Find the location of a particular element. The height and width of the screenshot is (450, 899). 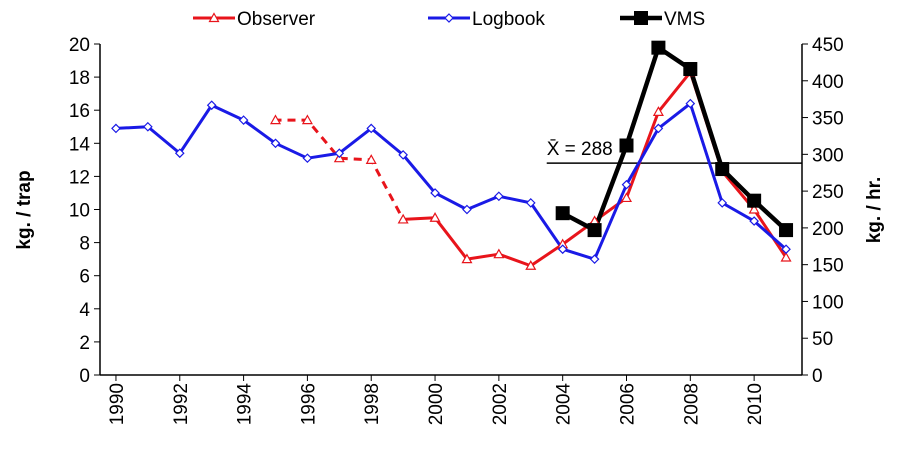

y-tick-label: 14 is located at coordinates (80, 144).